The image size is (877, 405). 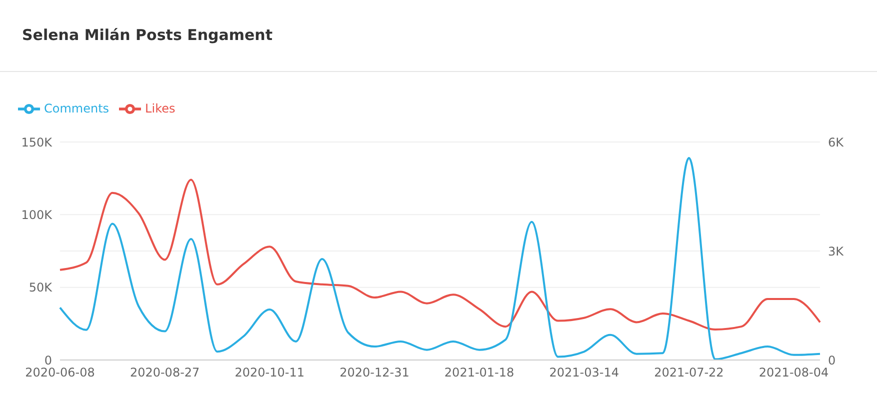 What do you see at coordinates (147, 35) in the screenshot?
I see `chart-title: Selena Milán Posts Engament` at bounding box center [147, 35].